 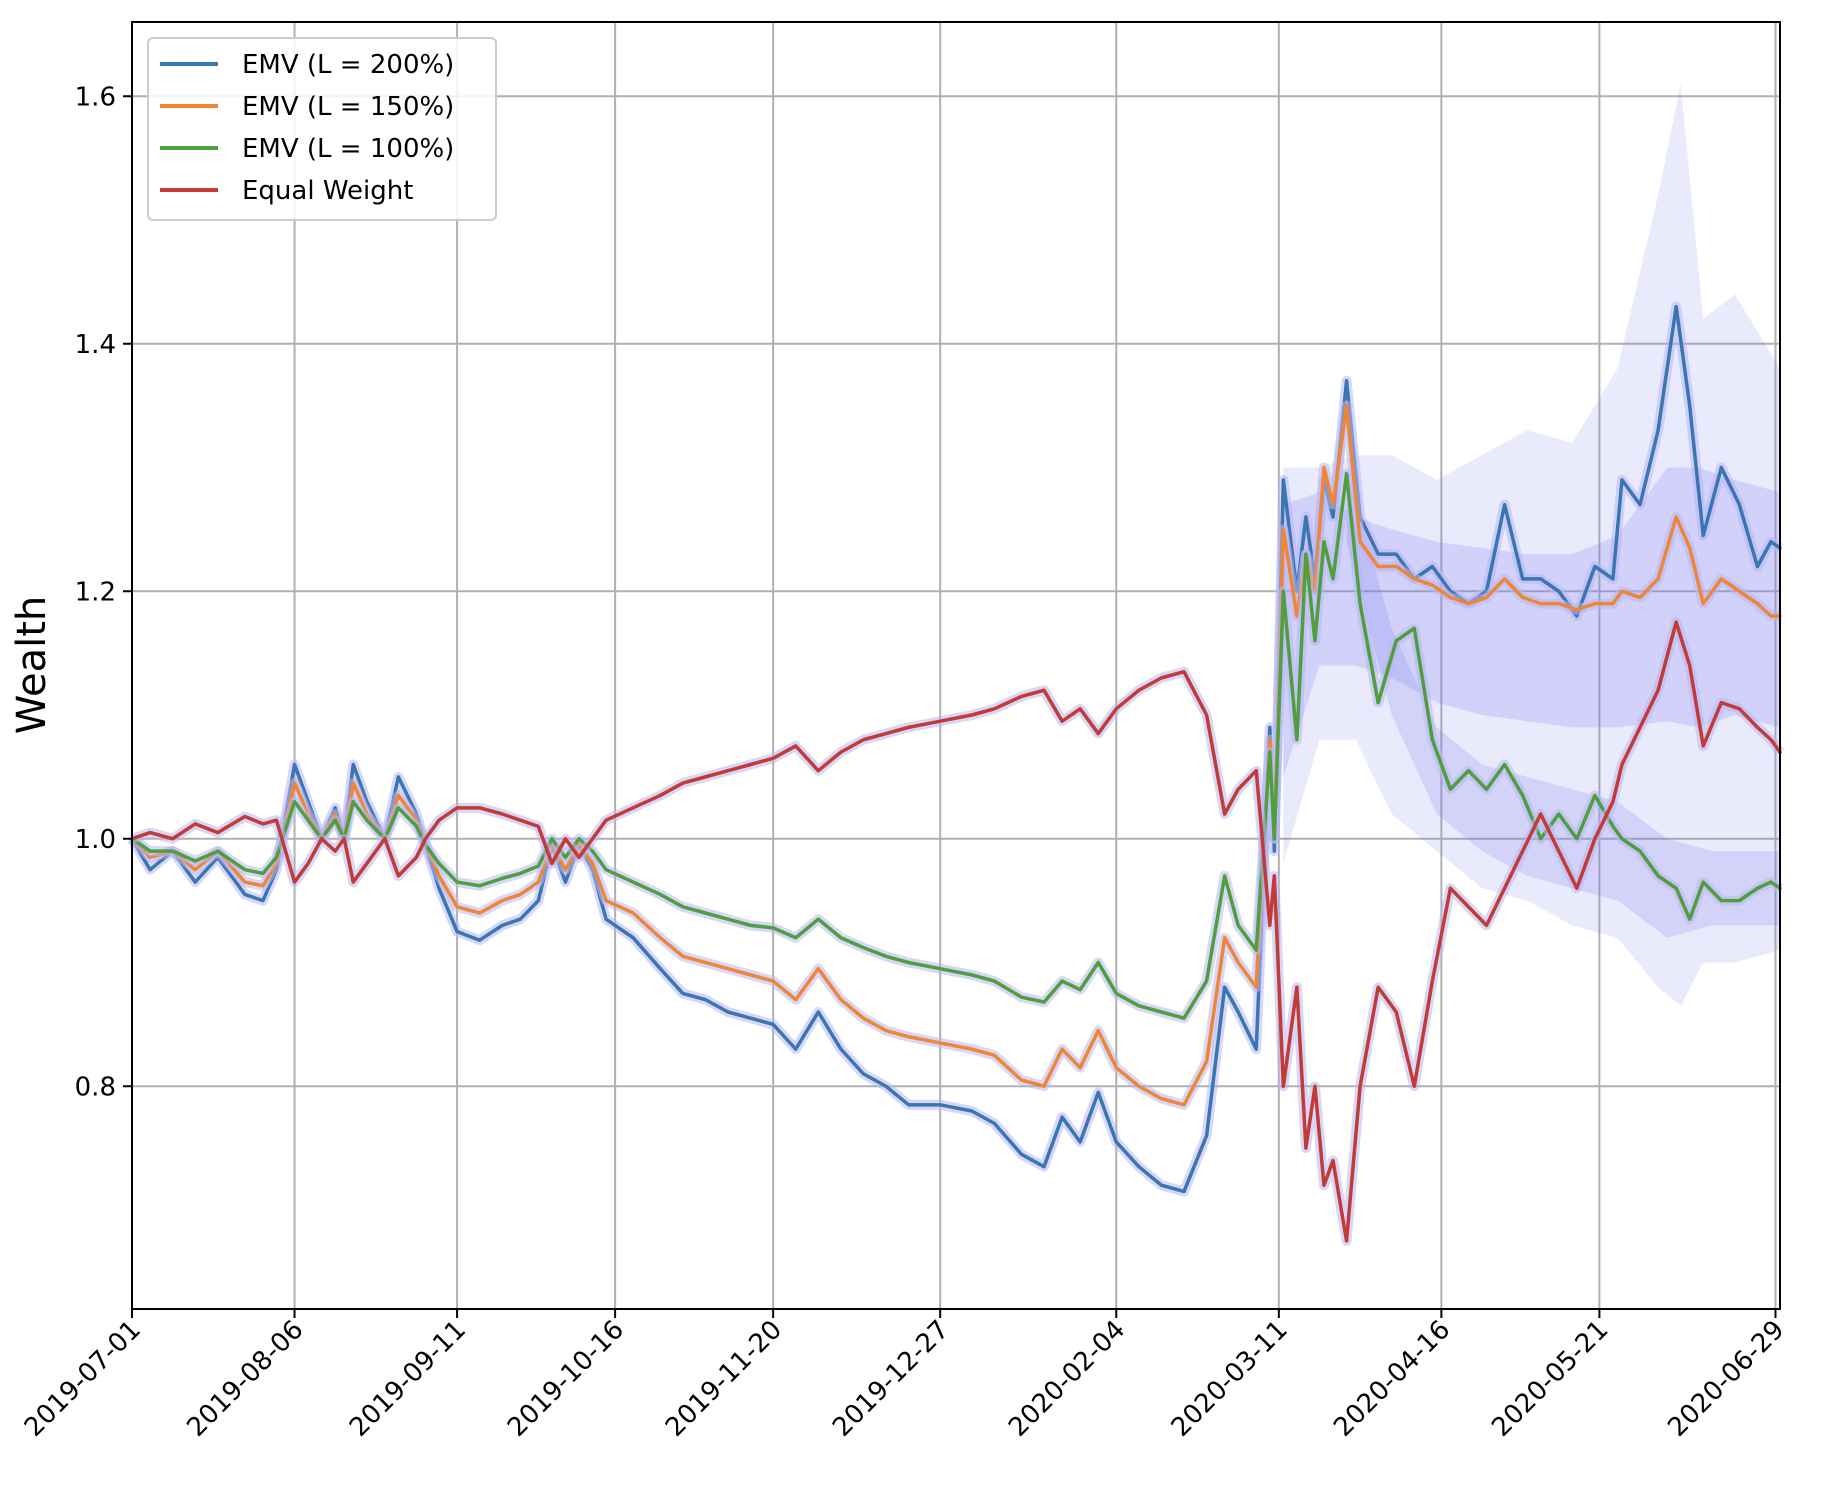 What do you see at coordinates (566, 1379) in the screenshot?
I see `x-tick-label: 2019-10-16` at bounding box center [566, 1379].